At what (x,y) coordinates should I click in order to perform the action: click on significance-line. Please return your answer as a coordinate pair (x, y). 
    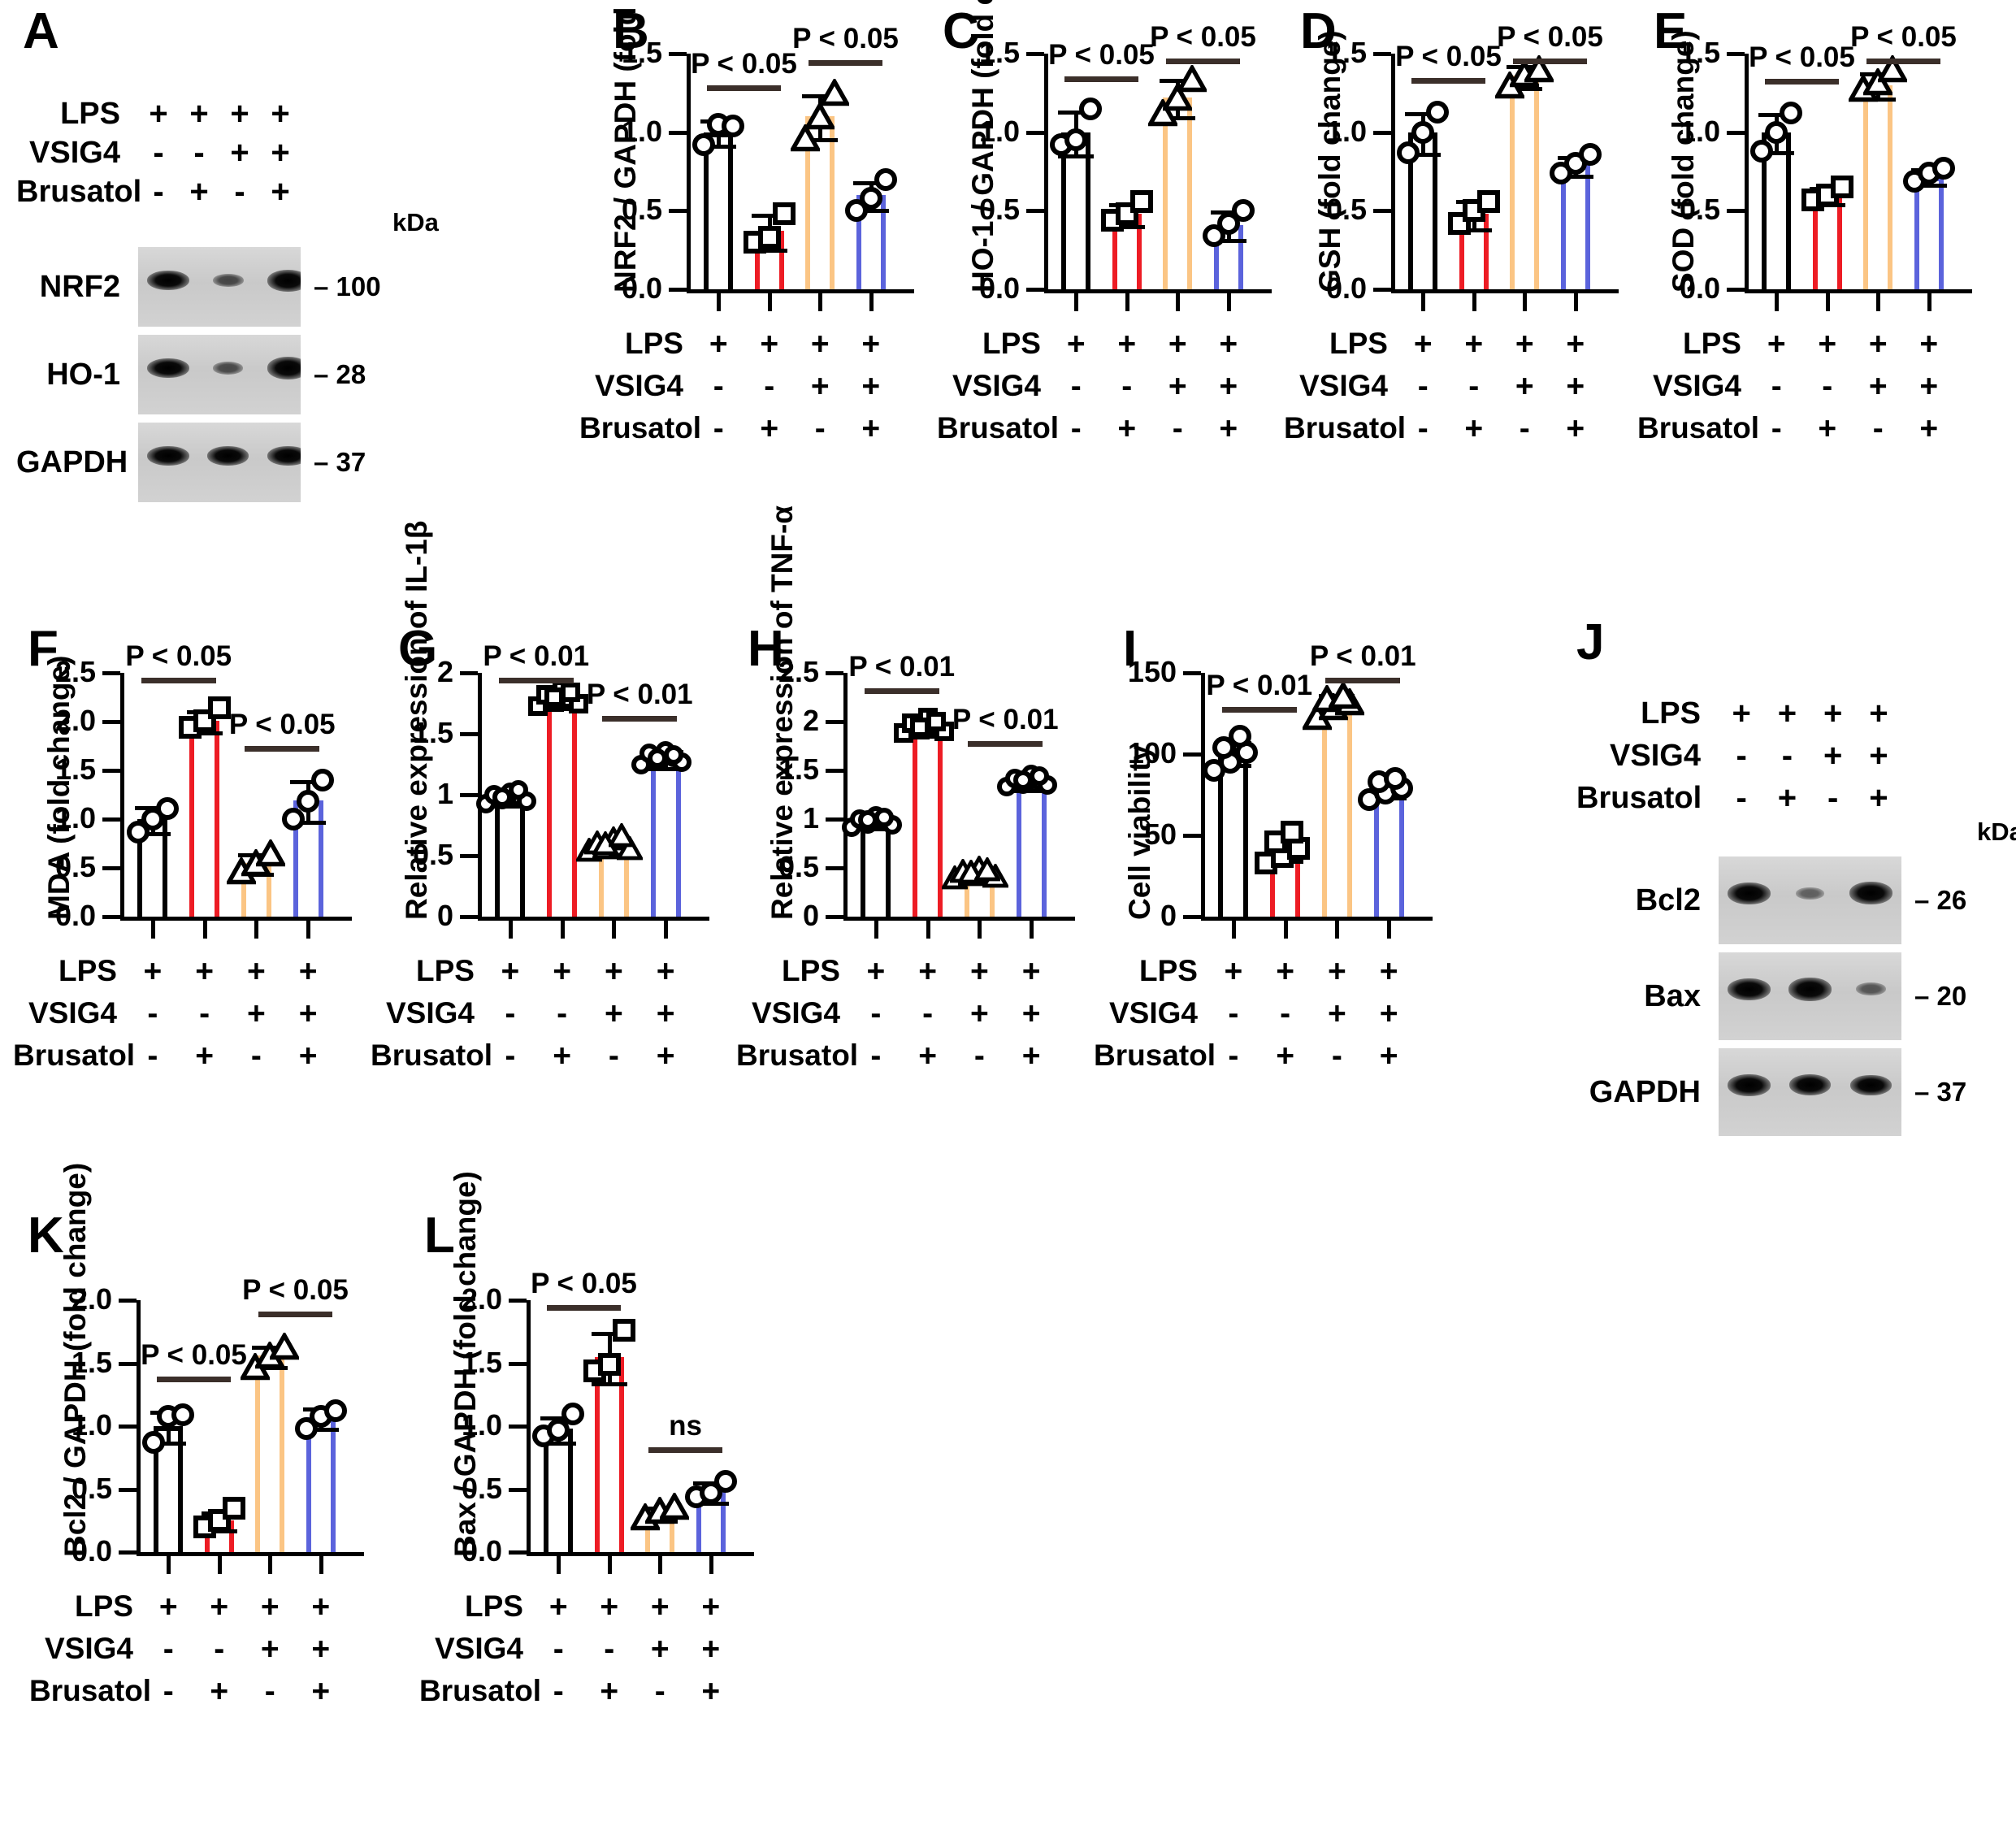
    Looking at the image, I should click on (685, 1450).